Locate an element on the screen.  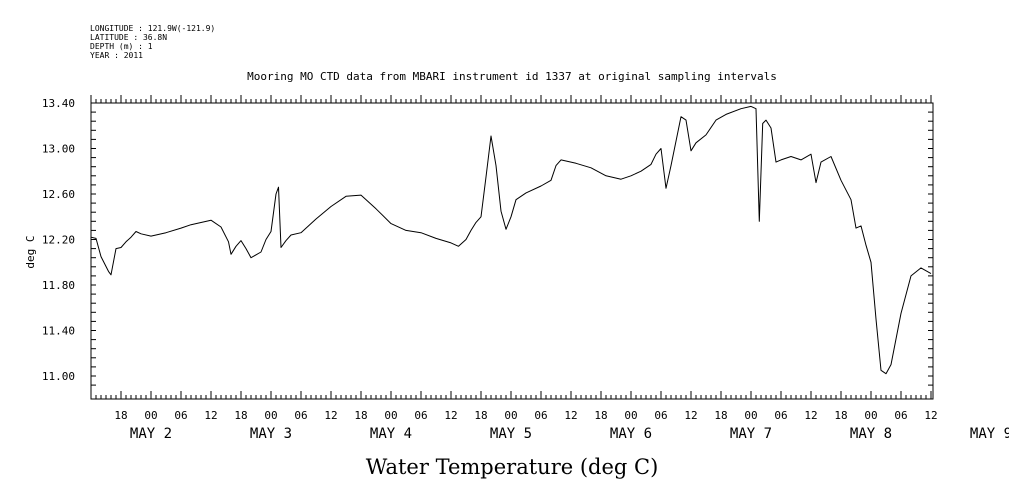
x-day-label: MAY 2 is located at coordinates (151, 434).